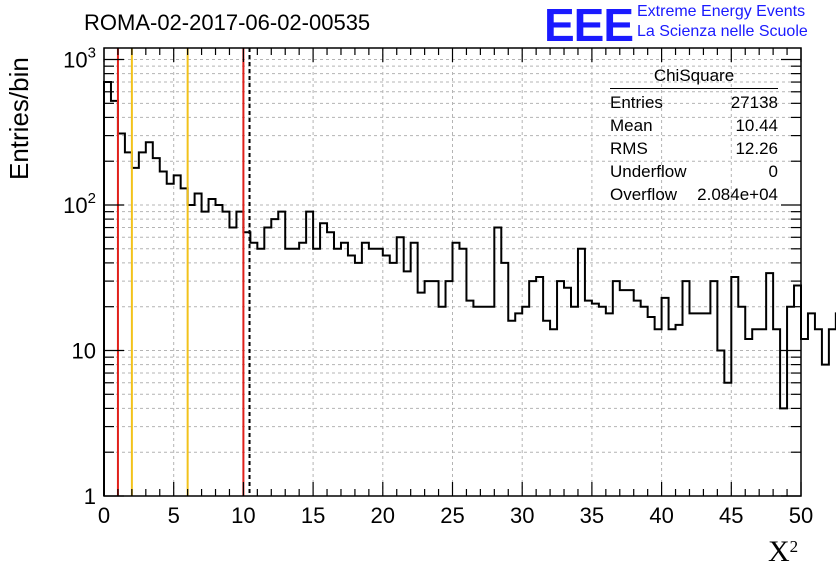 The width and height of the screenshot is (836, 572). What do you see at coordinates (636, 102) in the screenshot?
I see `stats-label: Entries` at bounding box center [636, 102].